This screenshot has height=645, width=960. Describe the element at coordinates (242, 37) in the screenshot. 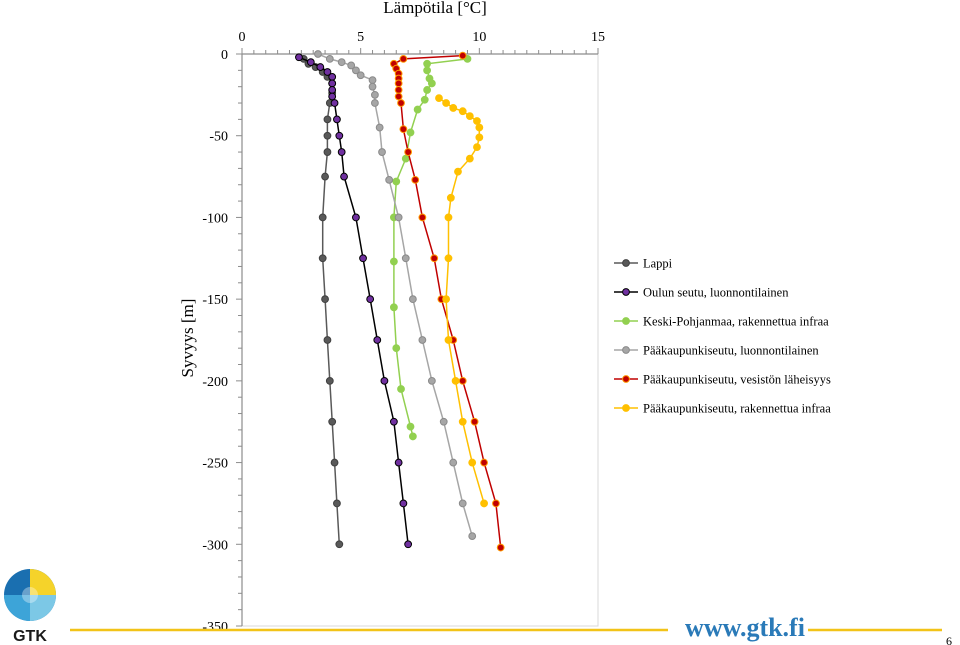

I see `x-tick-label: 0` at that location.